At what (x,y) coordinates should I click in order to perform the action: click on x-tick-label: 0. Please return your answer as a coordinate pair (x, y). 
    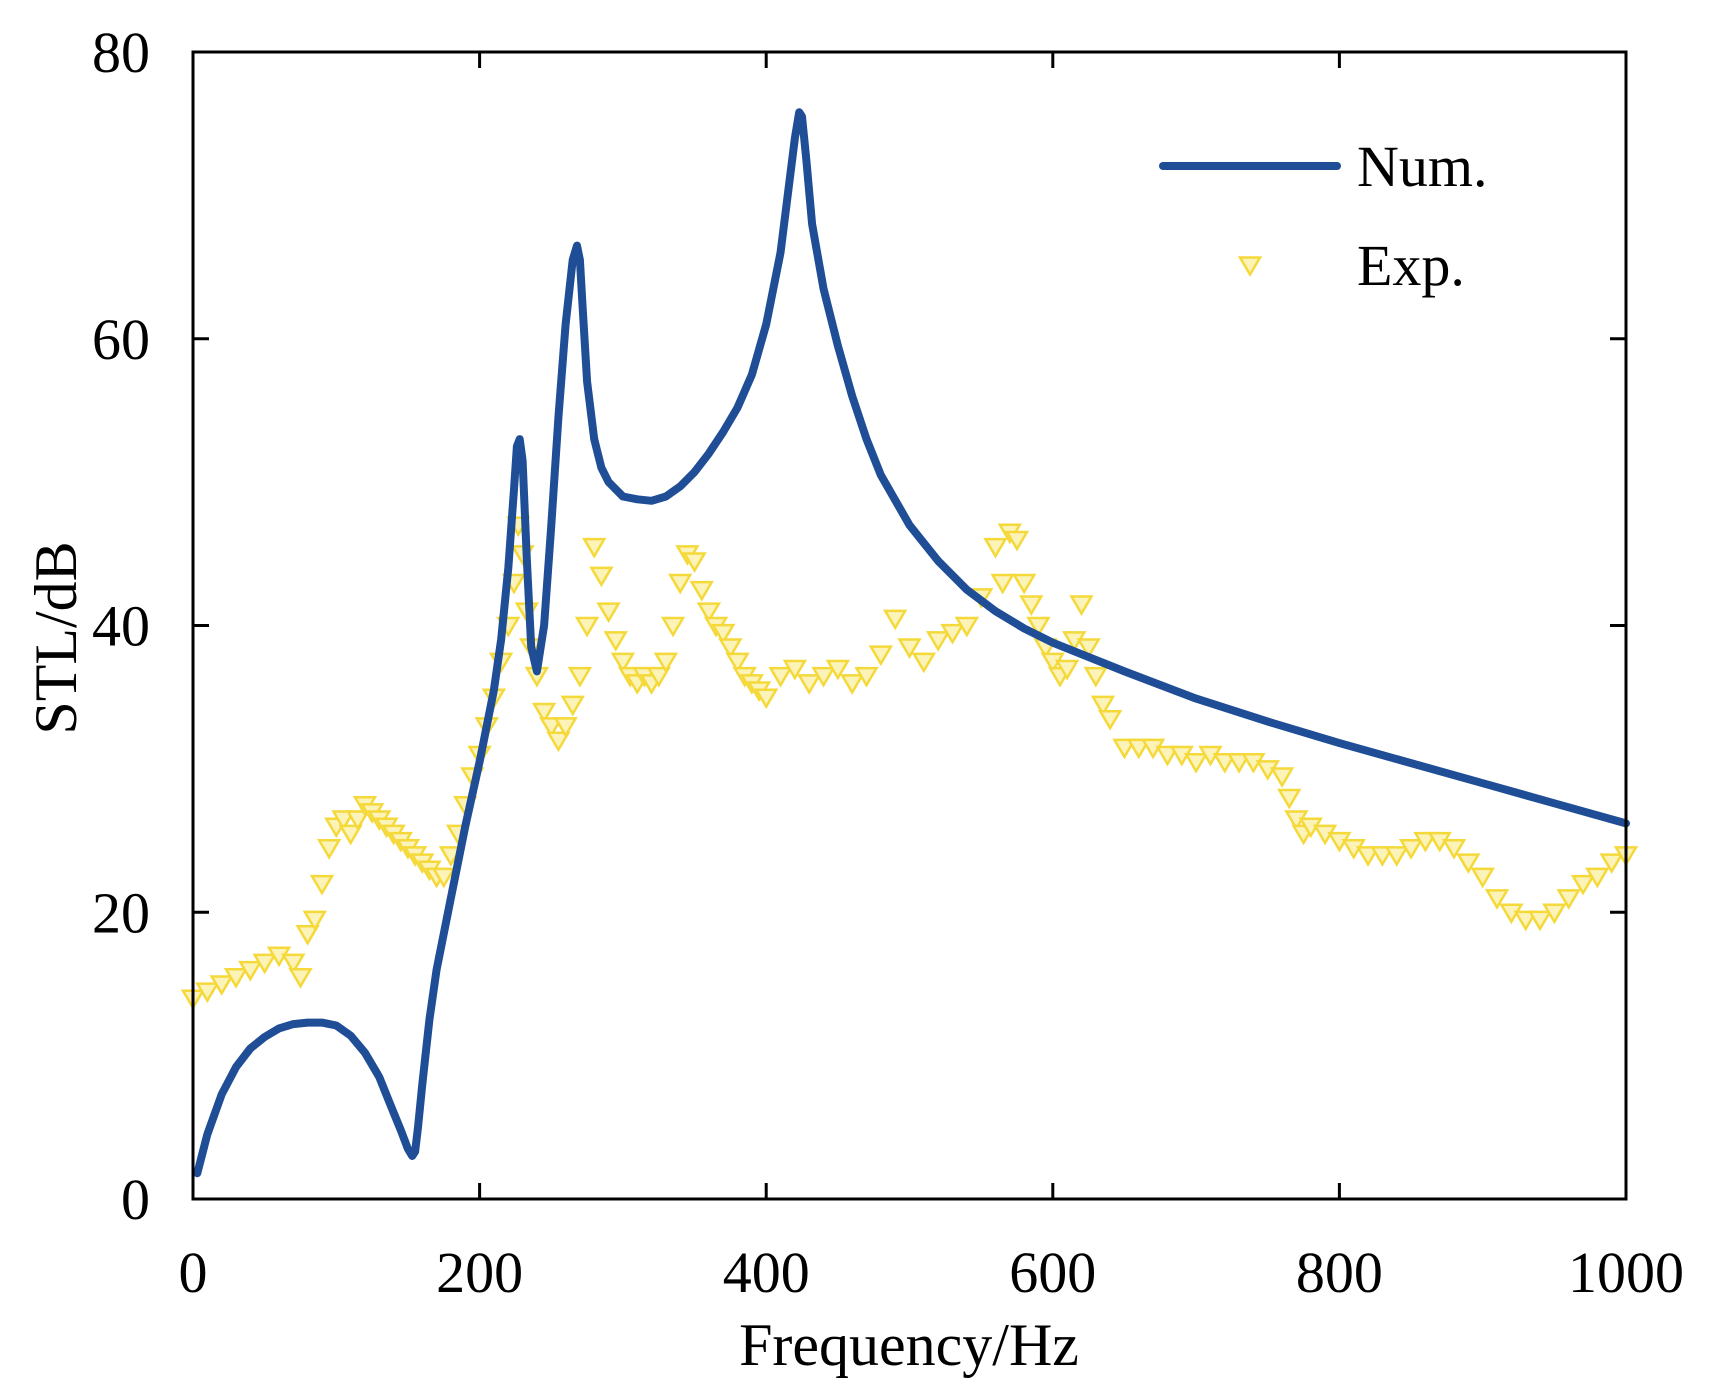
    Looking at the image, I should click on (193, 1272).